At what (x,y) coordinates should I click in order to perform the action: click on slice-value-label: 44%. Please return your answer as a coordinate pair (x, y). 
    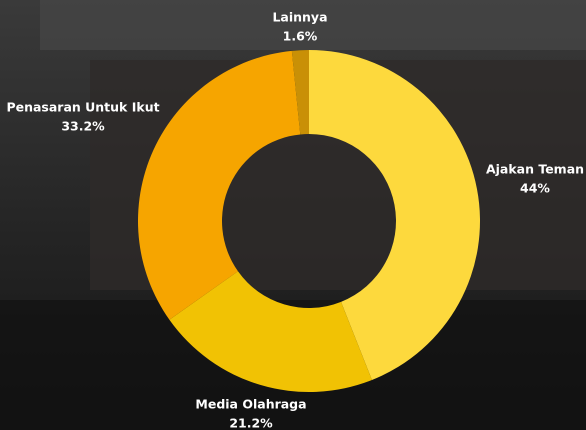
    Looking at the image, I should click on (535, 188).